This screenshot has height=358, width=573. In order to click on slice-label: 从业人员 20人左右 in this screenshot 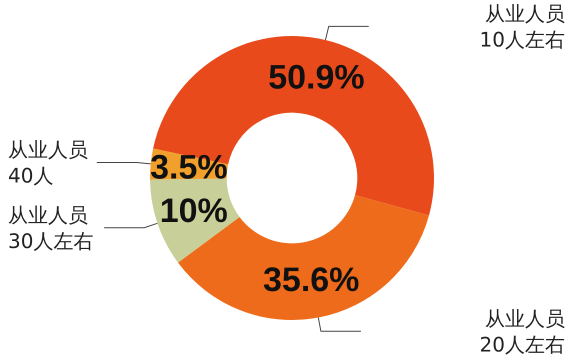, I will do `click(522, 331)`.